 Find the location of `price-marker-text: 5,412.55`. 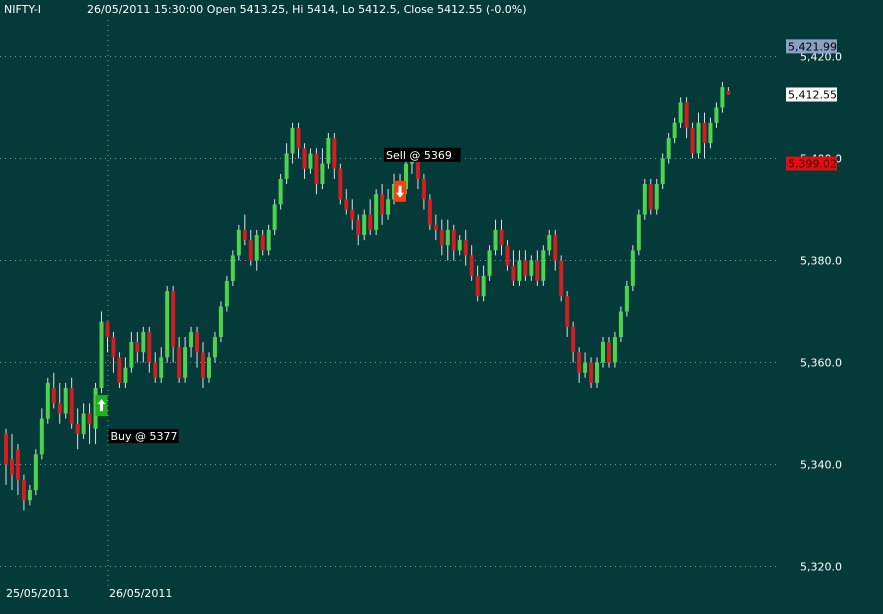

price-marker-text: 5,412.55 is located at coordinates (812, 94).